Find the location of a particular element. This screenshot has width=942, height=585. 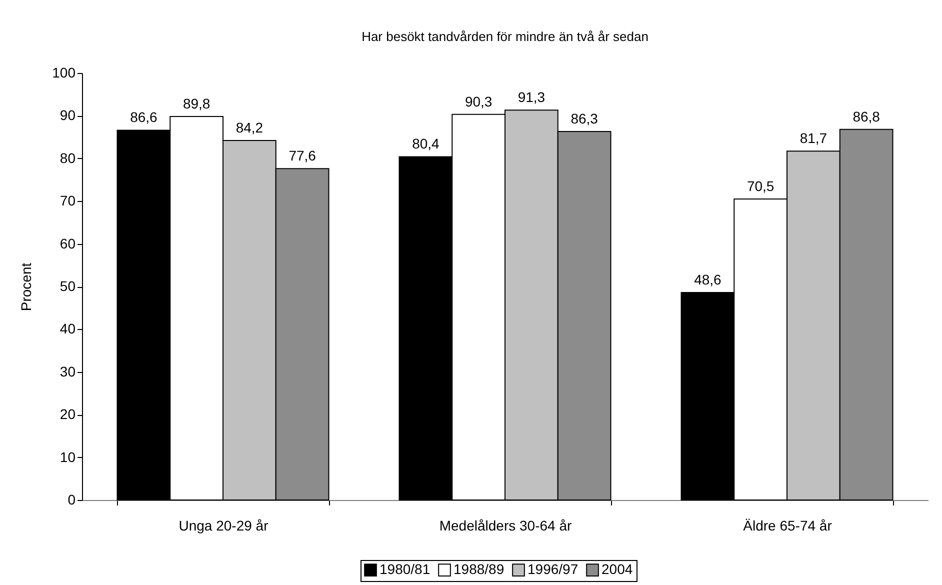

data-label: 81,7 is located at coordinates (814, 138).